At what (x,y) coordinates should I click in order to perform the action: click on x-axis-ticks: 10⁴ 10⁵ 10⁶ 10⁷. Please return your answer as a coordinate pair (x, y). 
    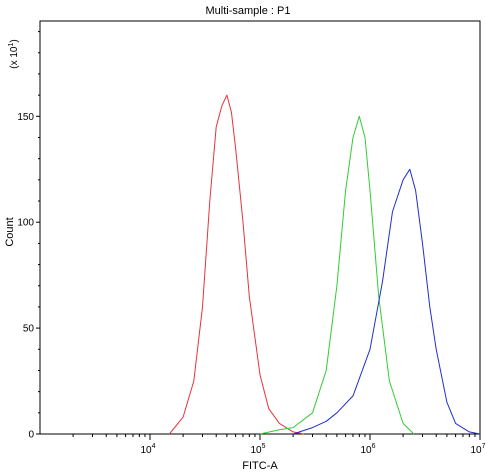
    Looking at the image, I should click on (279, 445).